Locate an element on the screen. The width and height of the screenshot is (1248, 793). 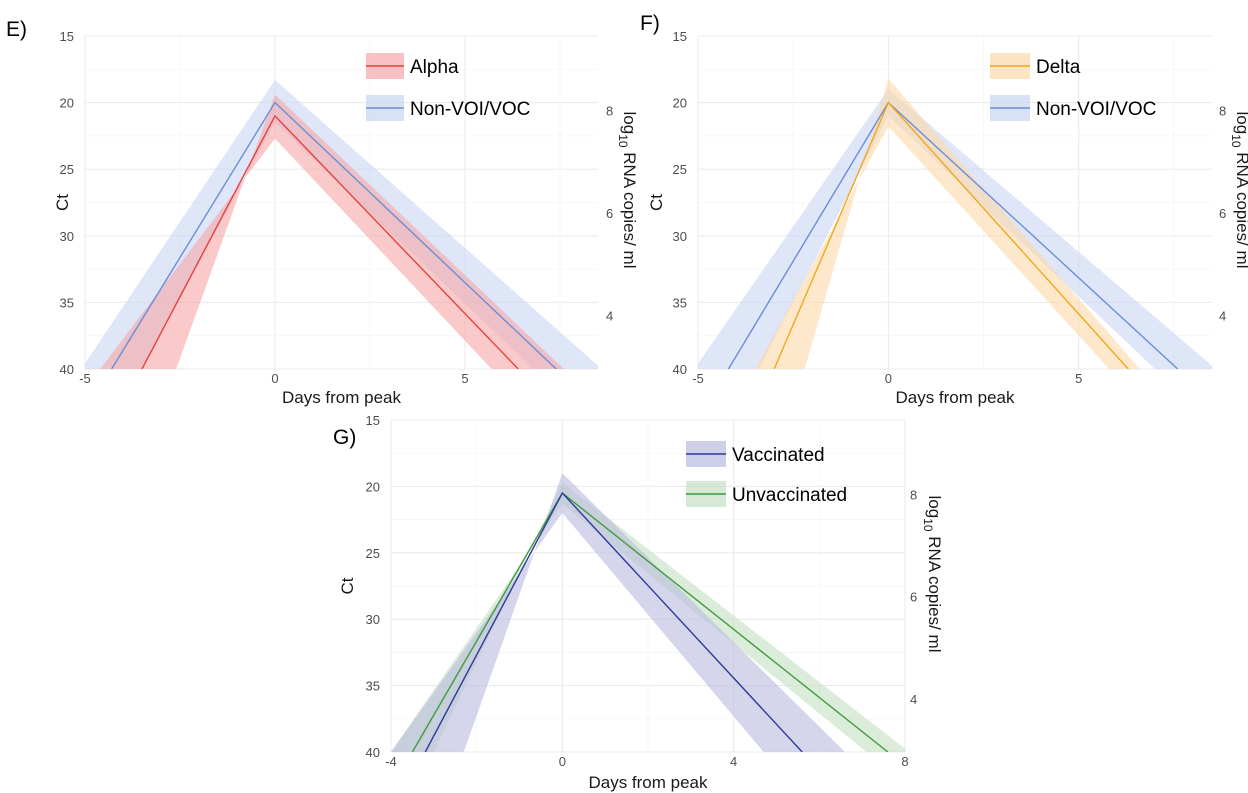
confidence-band-non-voi-voc is located at coordinates (955, 229).